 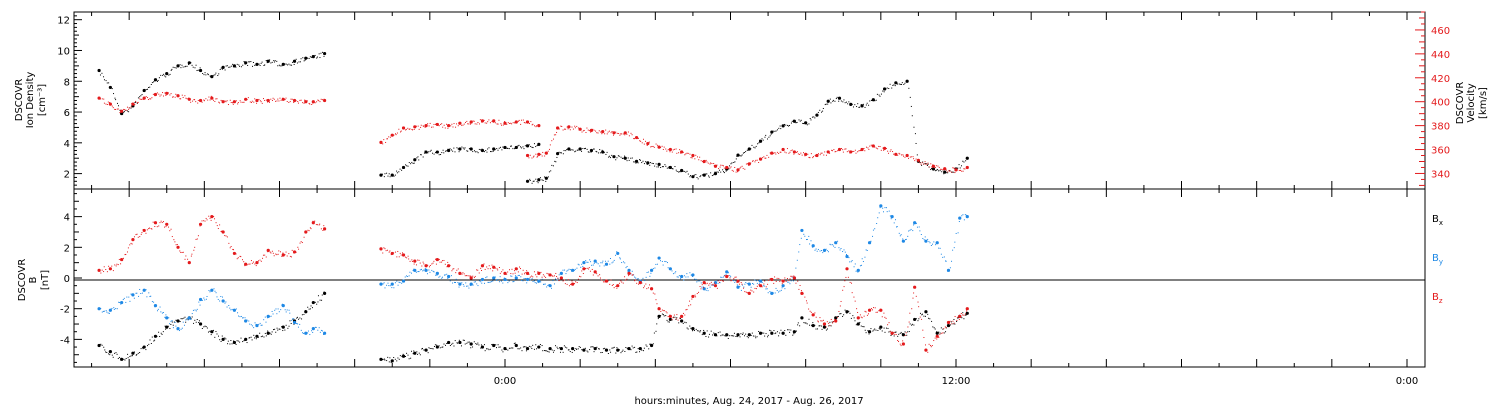 What do you see at coordinates (1437, 298) in the screenshot?
I see `legend-entry-bz: Bz` at bounding box center [1437, 298].